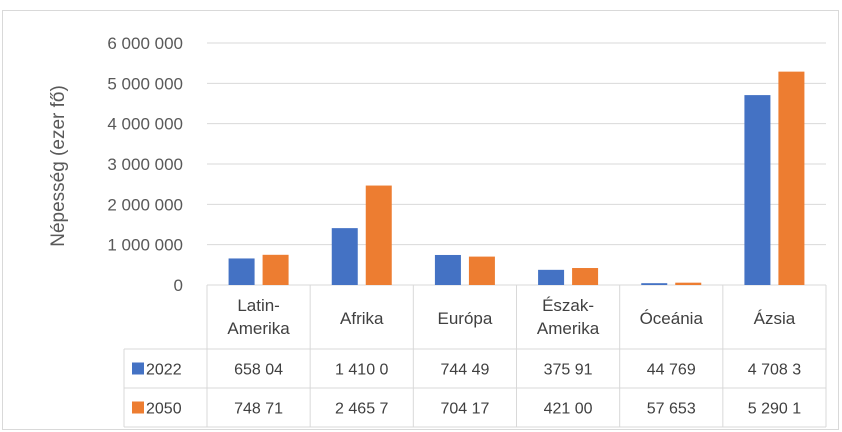  What do you see at coordinates (361, 409) in the screenshot?
I see `table-value: 2 465 7` at bounding box center [361, 409].